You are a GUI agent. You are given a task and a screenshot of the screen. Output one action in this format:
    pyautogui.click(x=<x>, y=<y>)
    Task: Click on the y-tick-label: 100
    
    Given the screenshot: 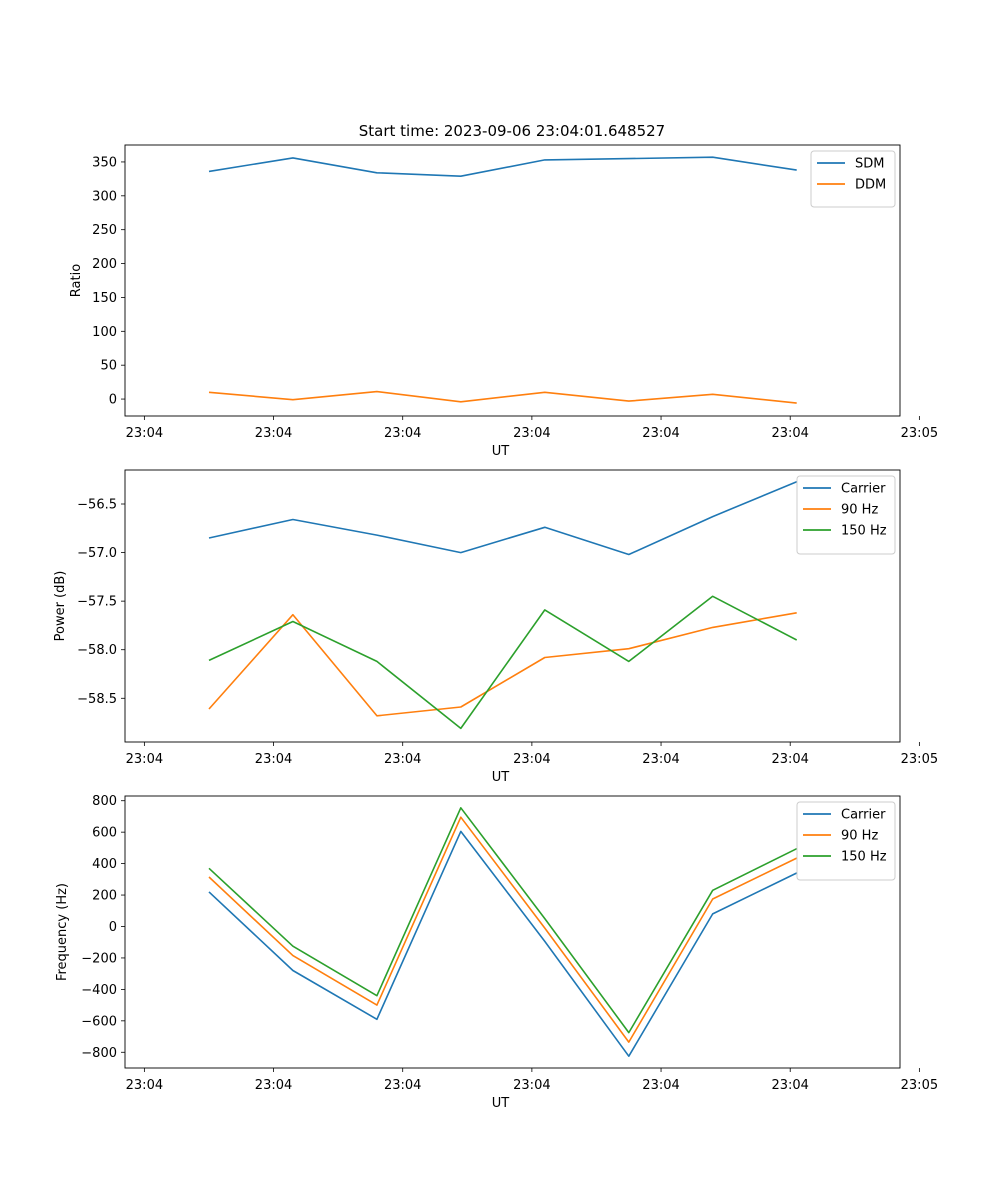 What is the action you would take?
    pyautogui.click(x=104, y=332)
    